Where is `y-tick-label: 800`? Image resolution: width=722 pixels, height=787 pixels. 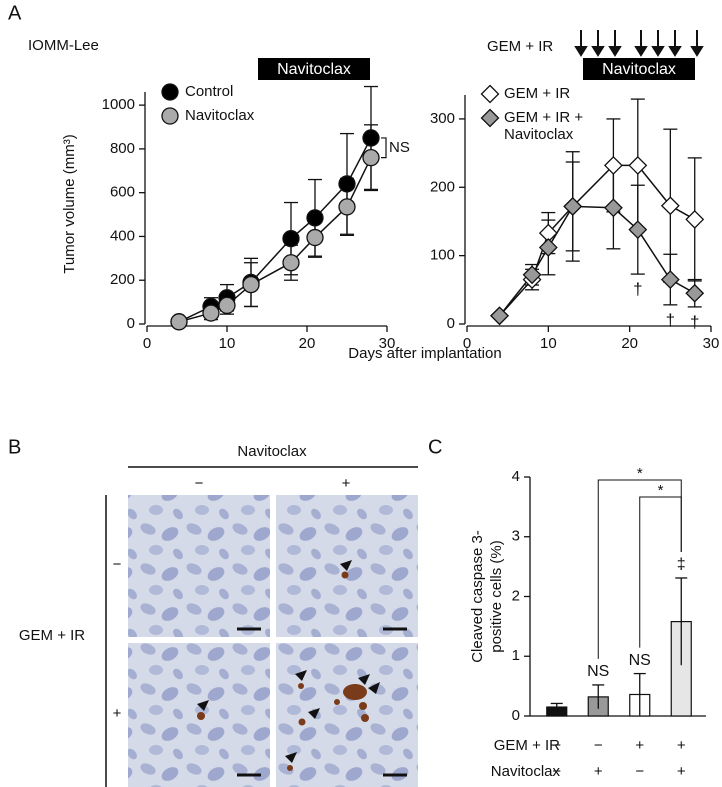 y-tick-label: 800 is located at coordinates (122, 148).